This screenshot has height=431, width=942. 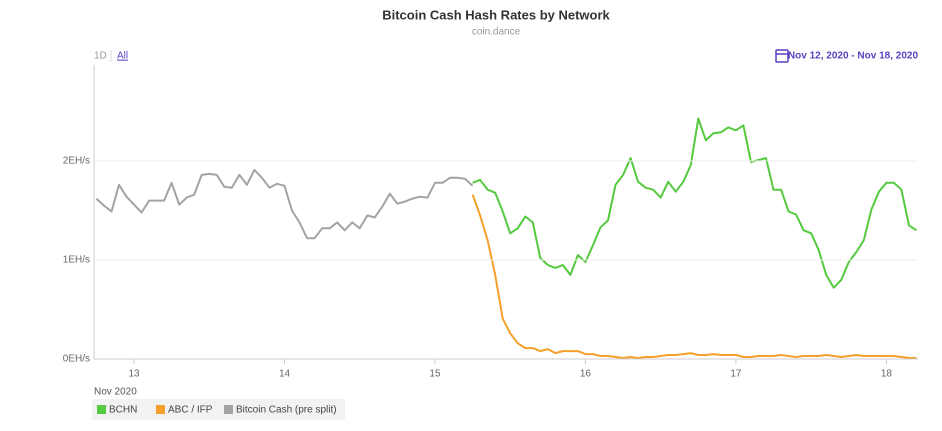 What do you see at coordinates (115, 392) in the screenshot?
I see `x-axis-label: Nov 2020` at bounding box center [115, 392].